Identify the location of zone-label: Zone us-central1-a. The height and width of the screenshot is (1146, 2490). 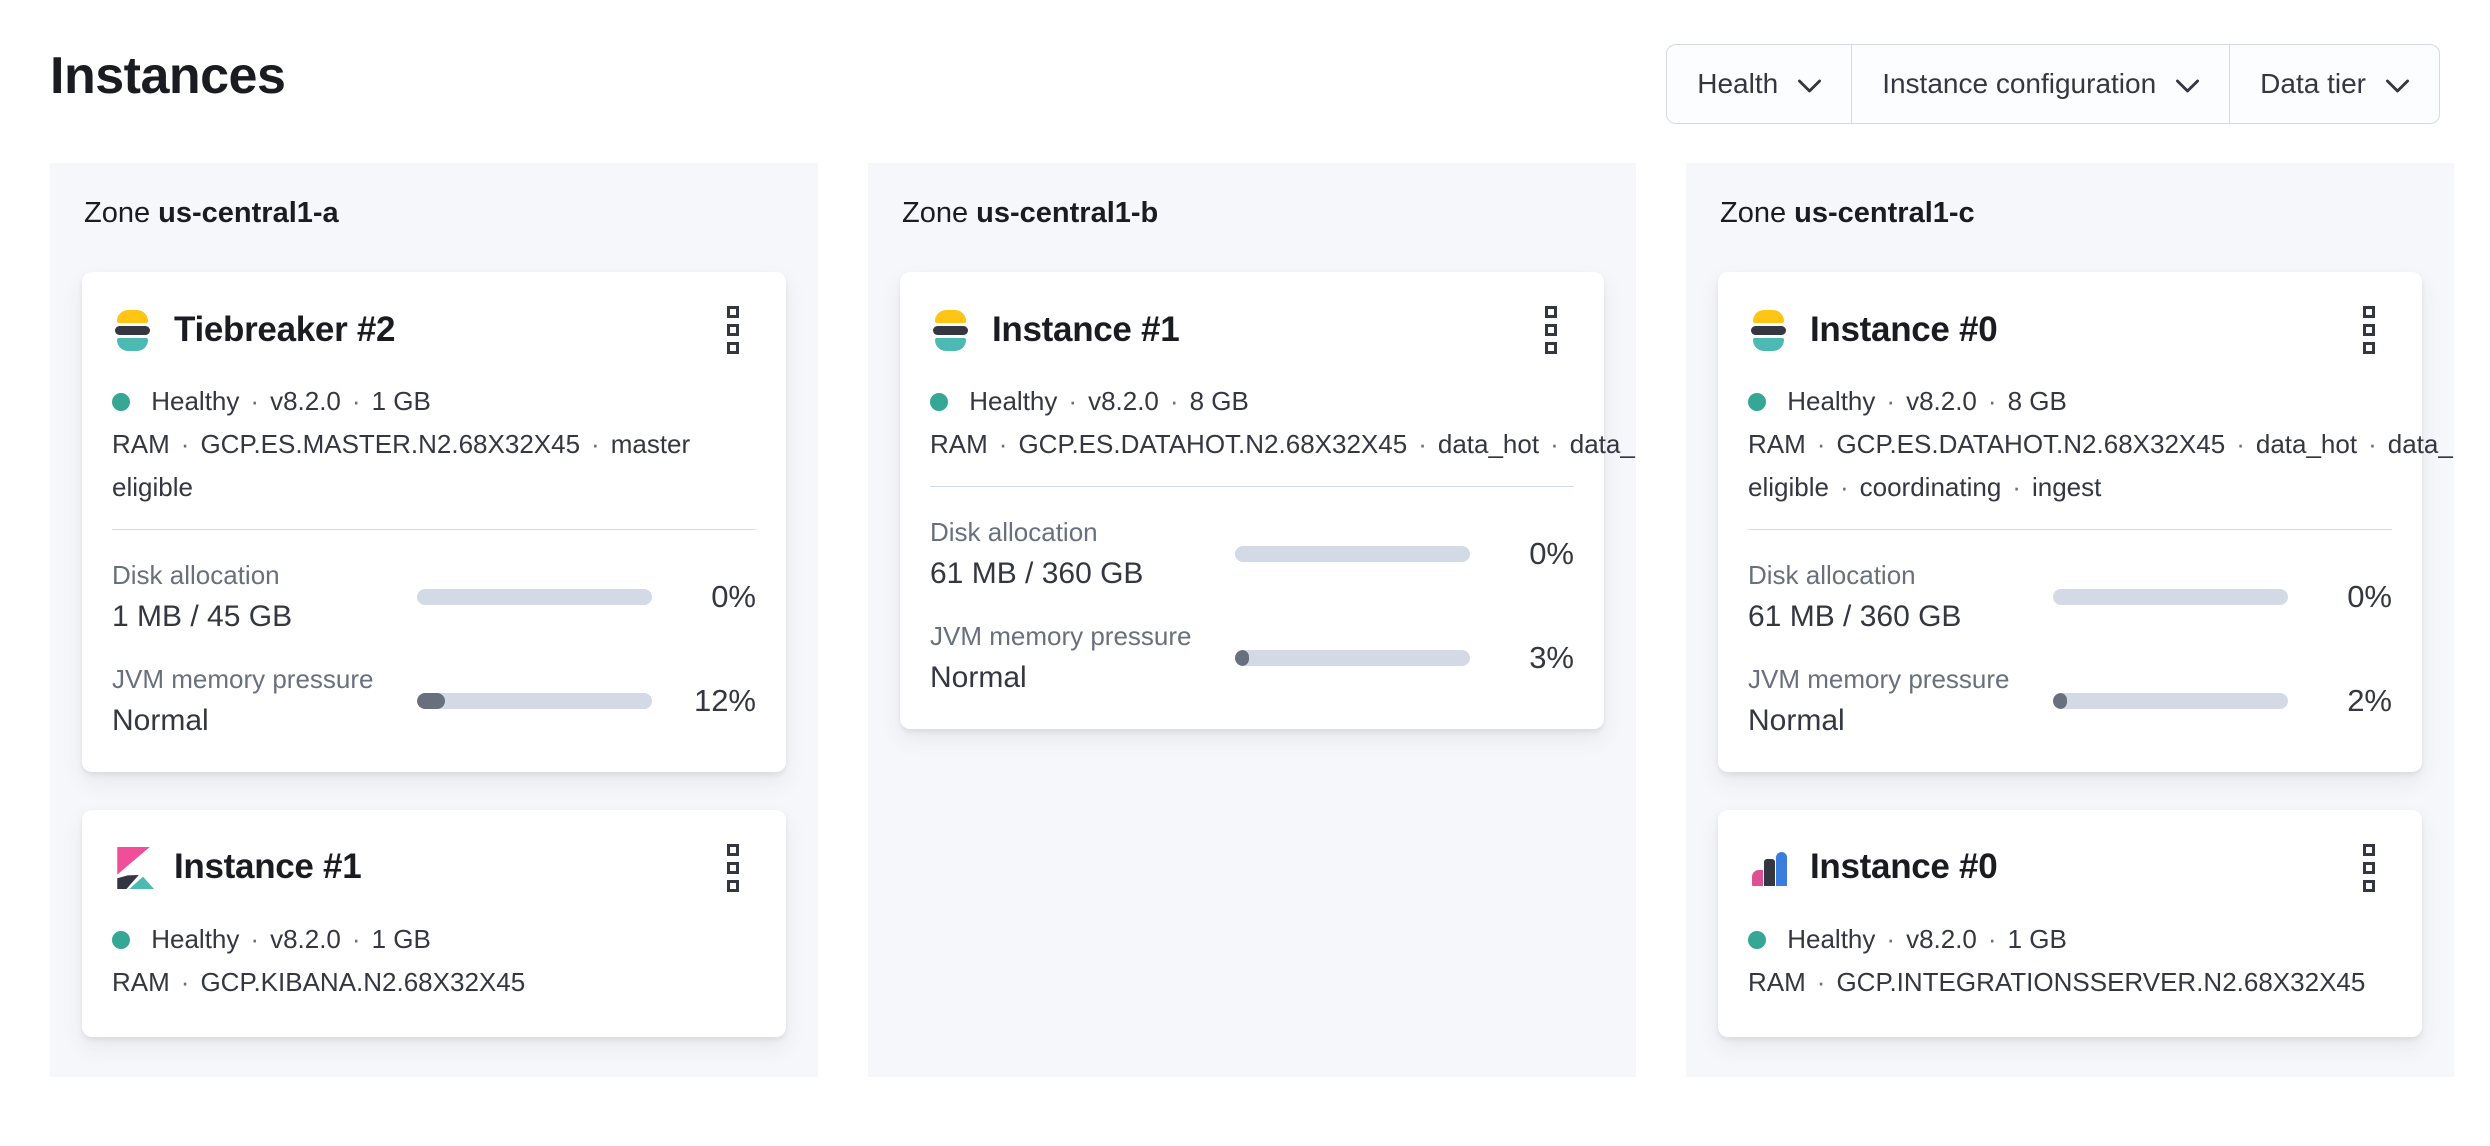
(435, 213).